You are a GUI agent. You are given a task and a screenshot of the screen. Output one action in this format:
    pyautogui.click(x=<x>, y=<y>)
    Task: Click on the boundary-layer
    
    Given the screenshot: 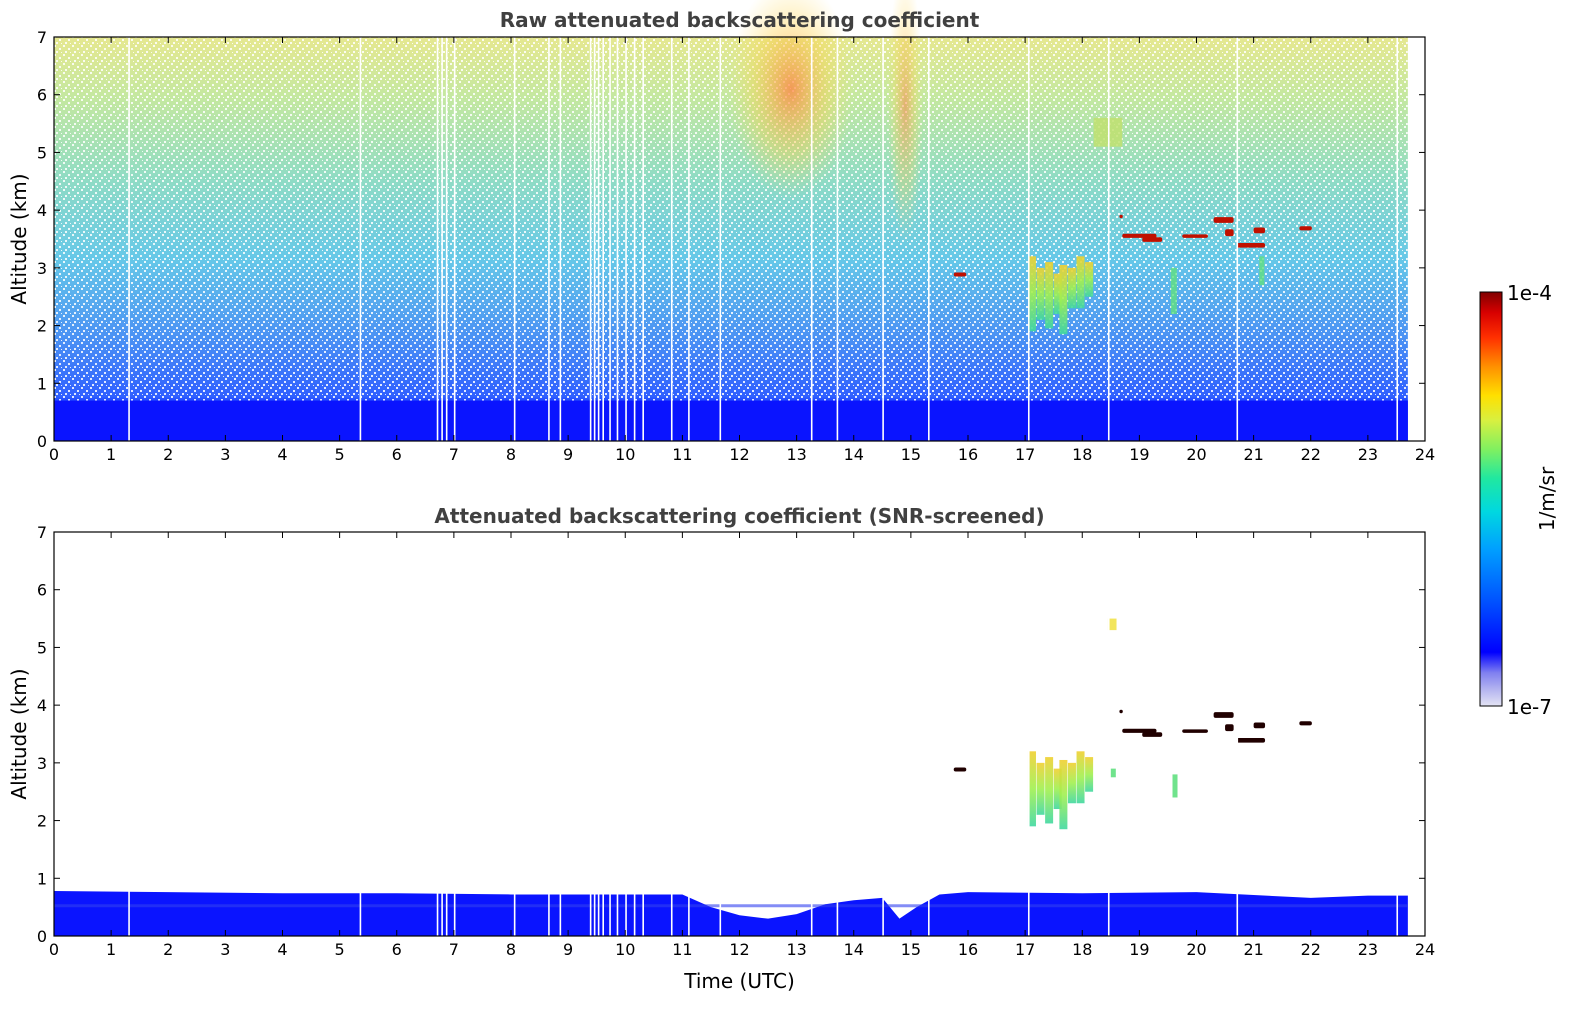 What is the action you would take?
    pyautogui.click(x=731, y=420)
    